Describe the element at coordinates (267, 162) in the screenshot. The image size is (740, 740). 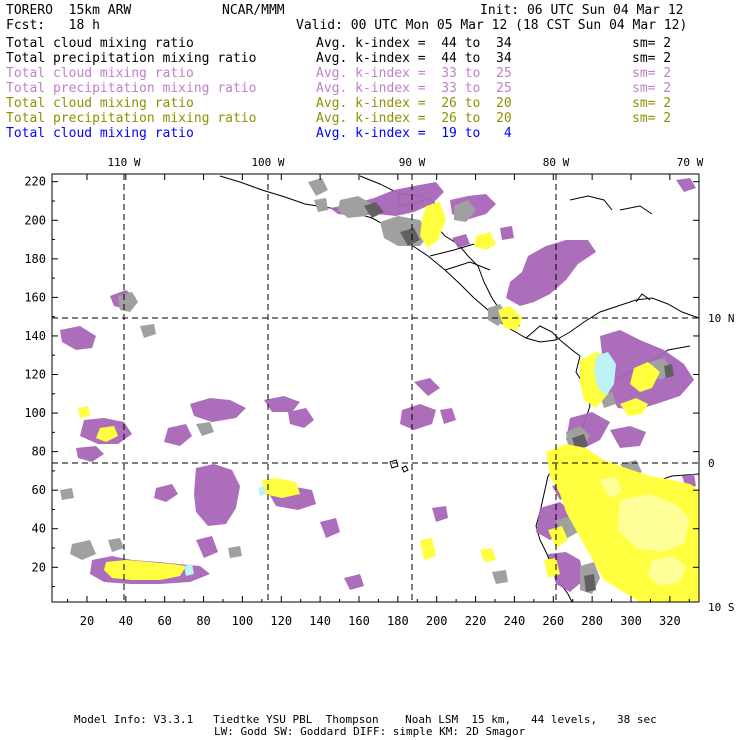
I see `longitude-label: 100 W` at that location.